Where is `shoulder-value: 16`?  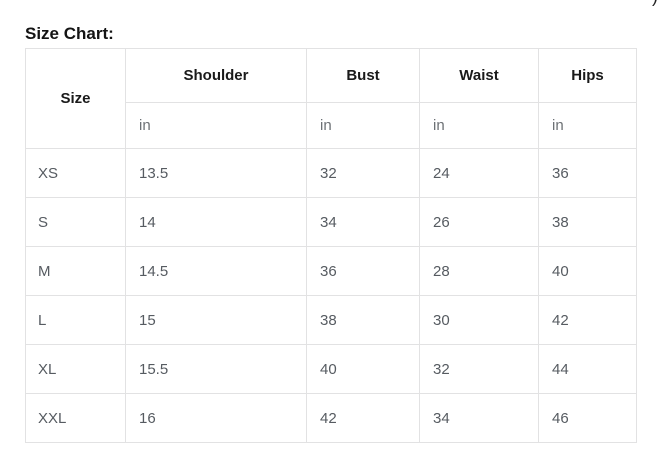
shoulder-value: 16 is located at coordinates (216, 418).